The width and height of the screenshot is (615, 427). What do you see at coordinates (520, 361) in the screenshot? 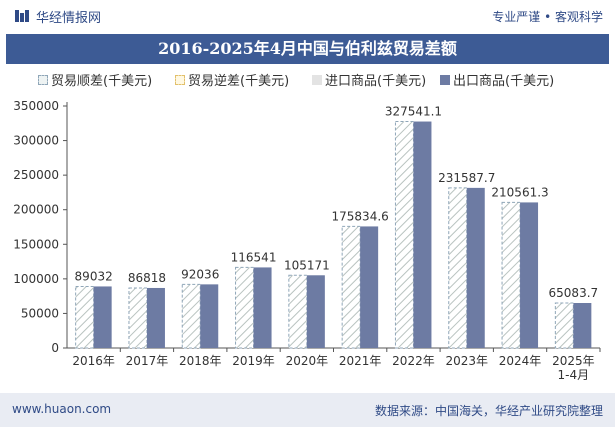
I see `x-tick-label: 2024年` at bounding box center [520, 361].